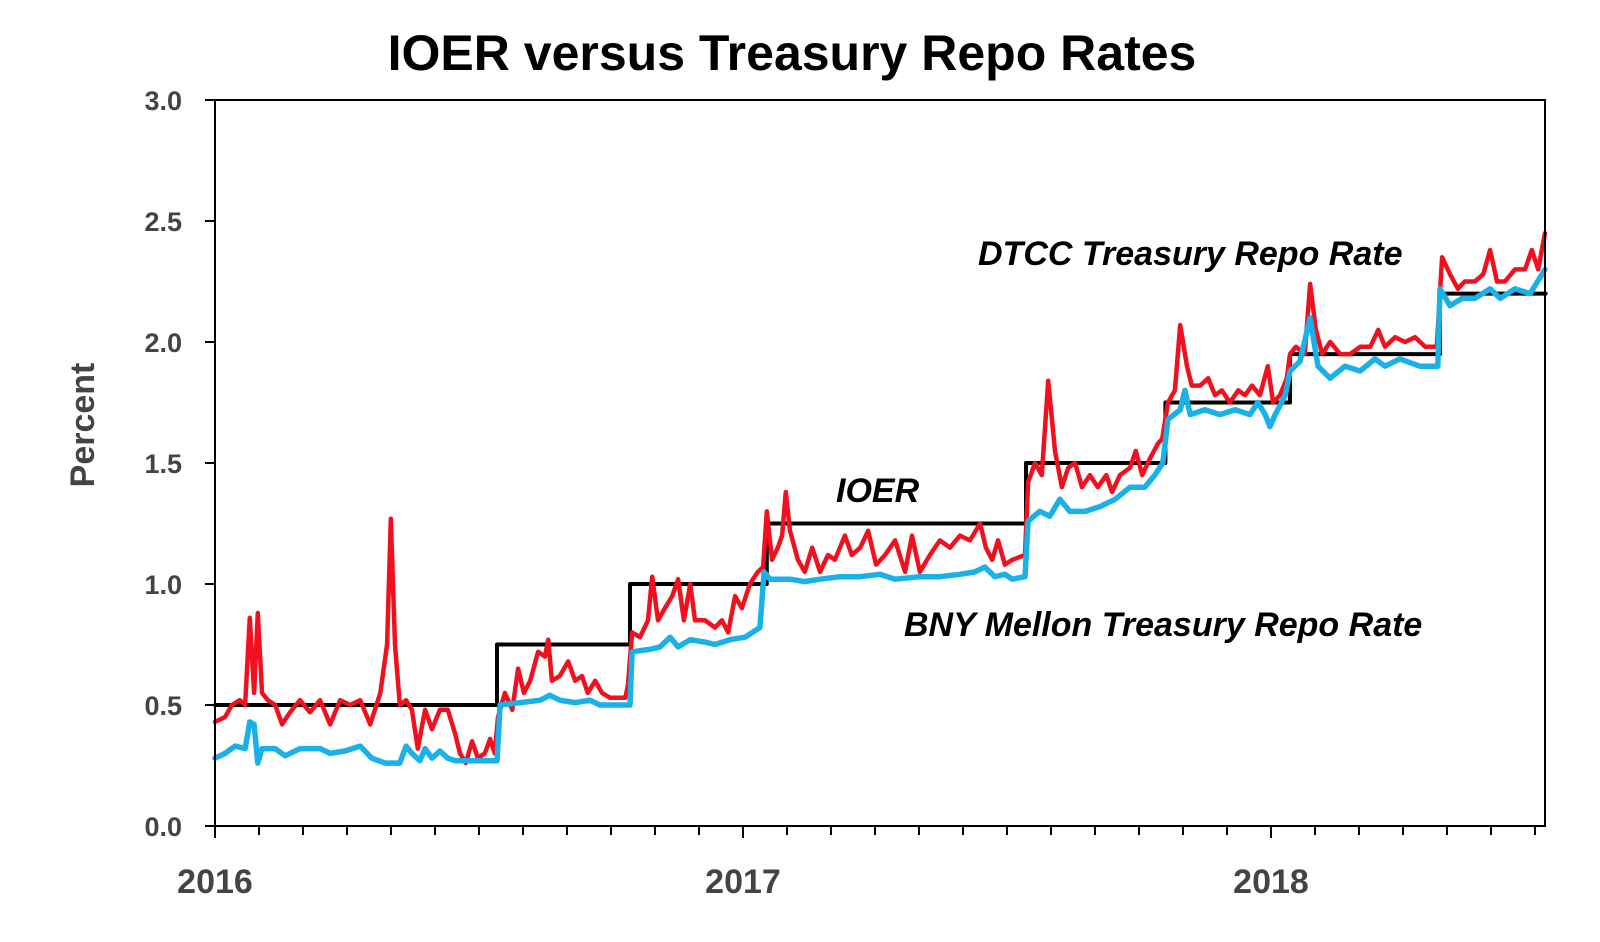 The width and height of the screenshot is (1600, 942). What do you see at coordinates (163, 706) in the screenshot?
I see `y-tick-label: 0.5` at bounding box center [163, 706].